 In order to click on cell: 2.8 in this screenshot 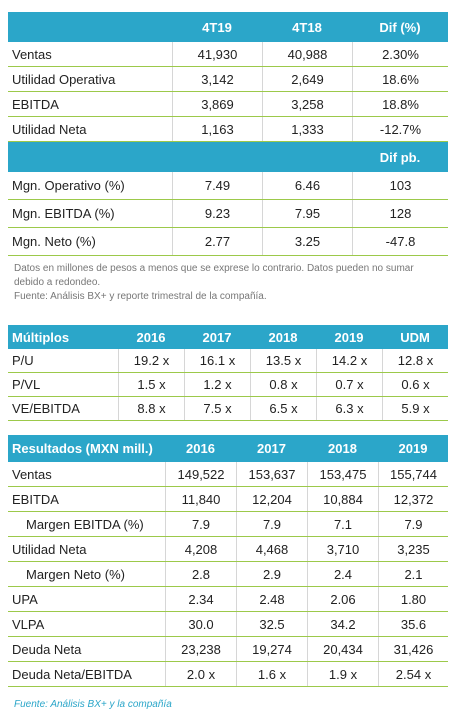, I will do `click(200, 574)`.